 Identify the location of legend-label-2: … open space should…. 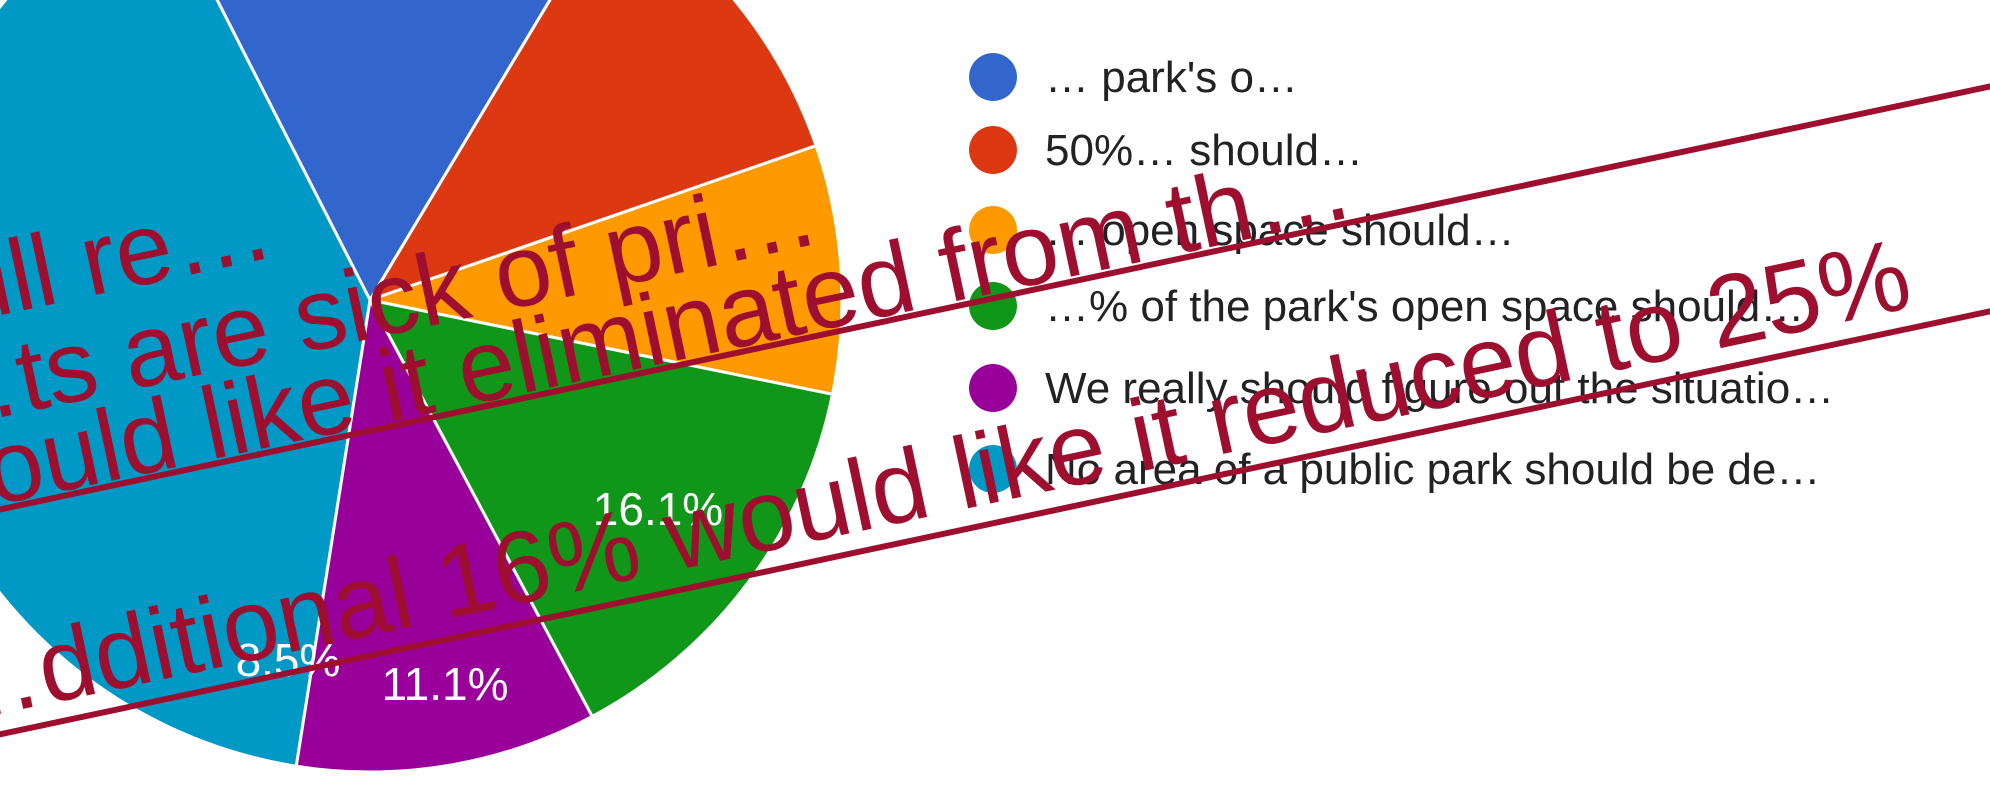
(1280, 230).